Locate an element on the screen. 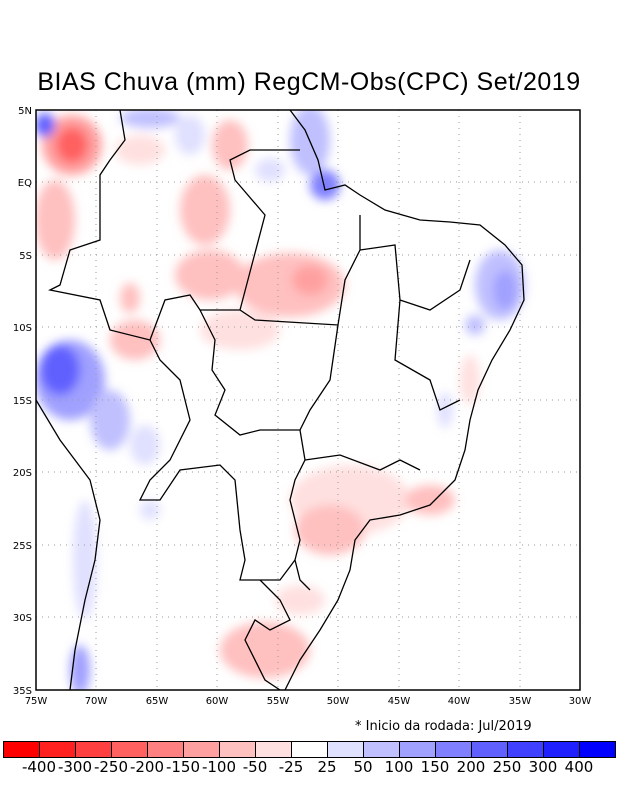 The height and width of the screenshot is (800, 618). lon-label: 35W is located at coordinates (520, 701).